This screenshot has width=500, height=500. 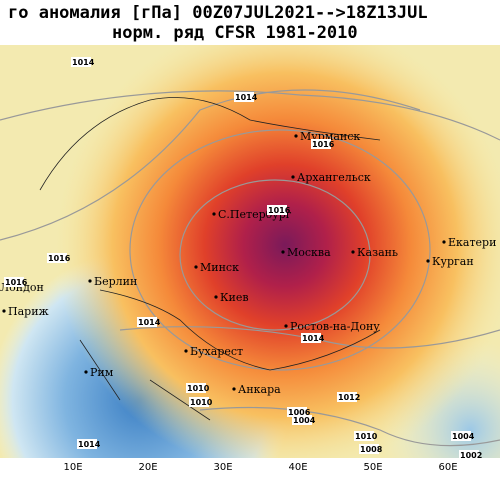 I want to click on city-label: Киев, so click(x=234, y=297).